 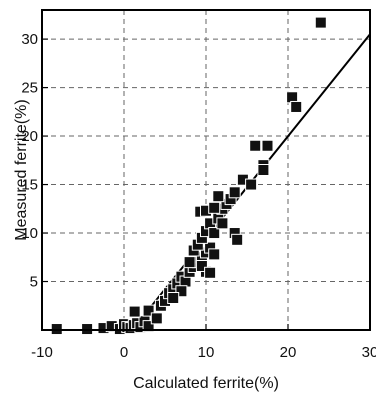 I want to click on y-tick-label: 20, so click(x=29, y=136).